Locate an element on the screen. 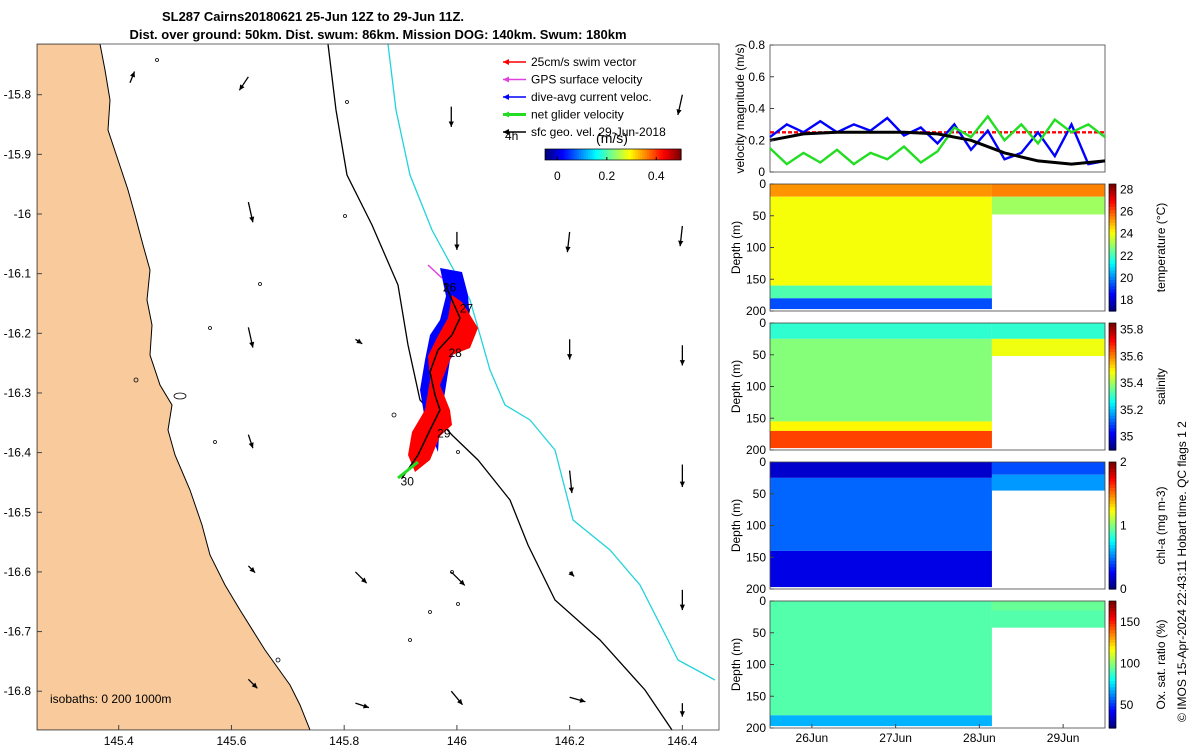 The image size is (1200, 750). panel-colorbar-tick: 28 is located at coordinates (1127, 190).